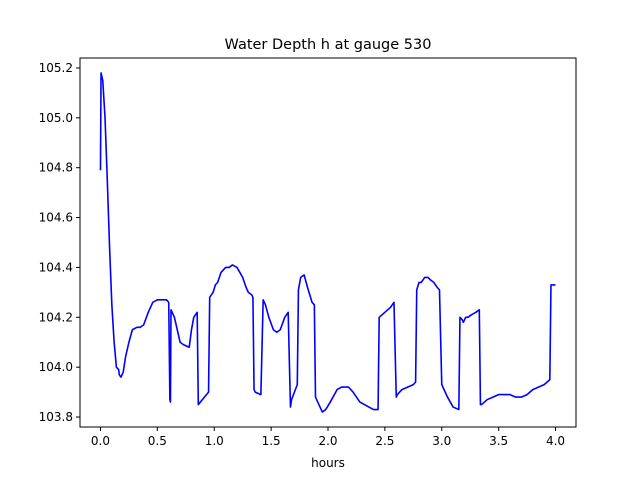  Describe the element at coordinates (441, 441) in the screenshot. I see `x-tick-label: 3.0` at that location.